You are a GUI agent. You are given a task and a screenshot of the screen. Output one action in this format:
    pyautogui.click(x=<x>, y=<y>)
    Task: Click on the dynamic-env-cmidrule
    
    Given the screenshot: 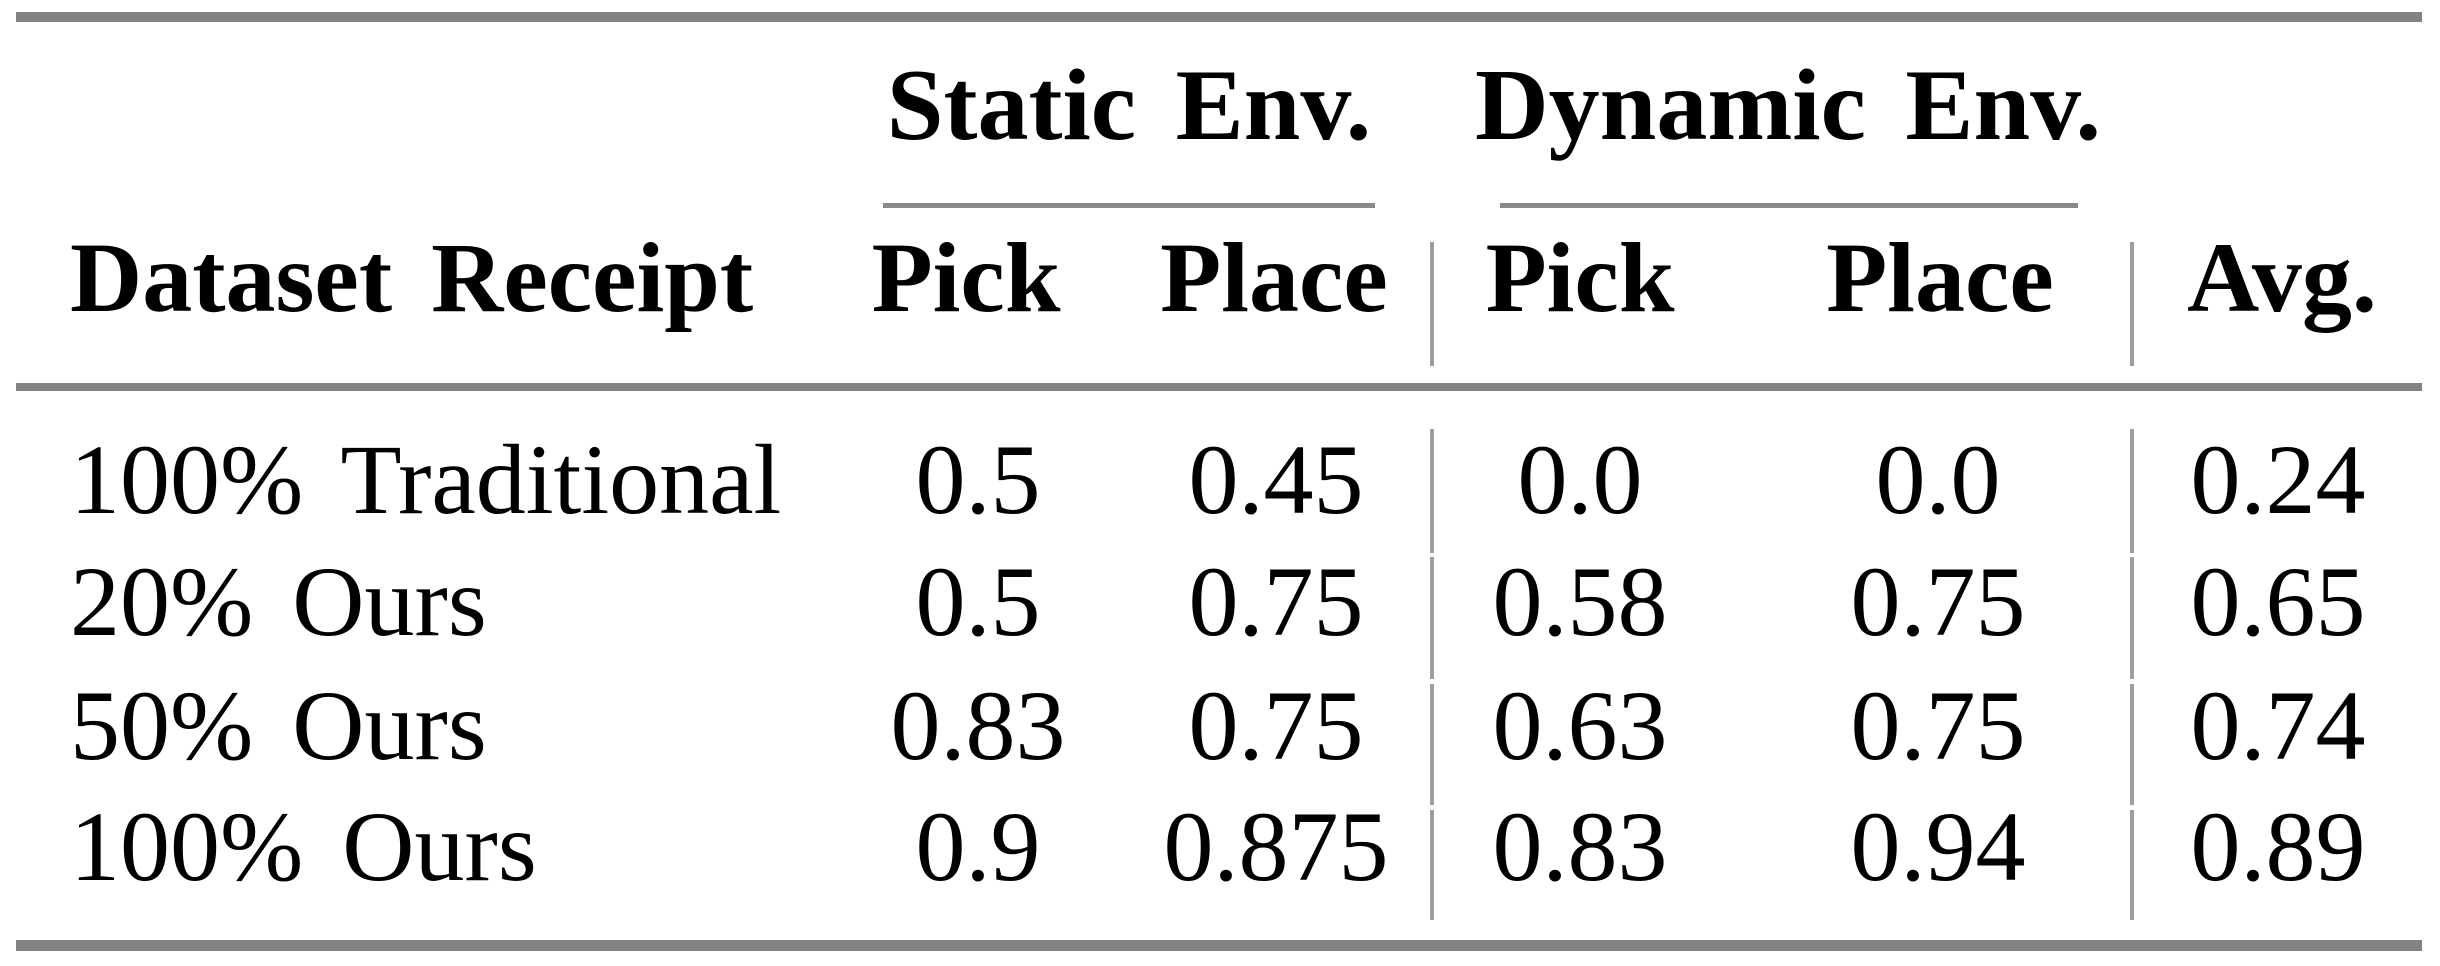 What is the action you would take?
    pyautogui.click(x=1789, y=205)
    